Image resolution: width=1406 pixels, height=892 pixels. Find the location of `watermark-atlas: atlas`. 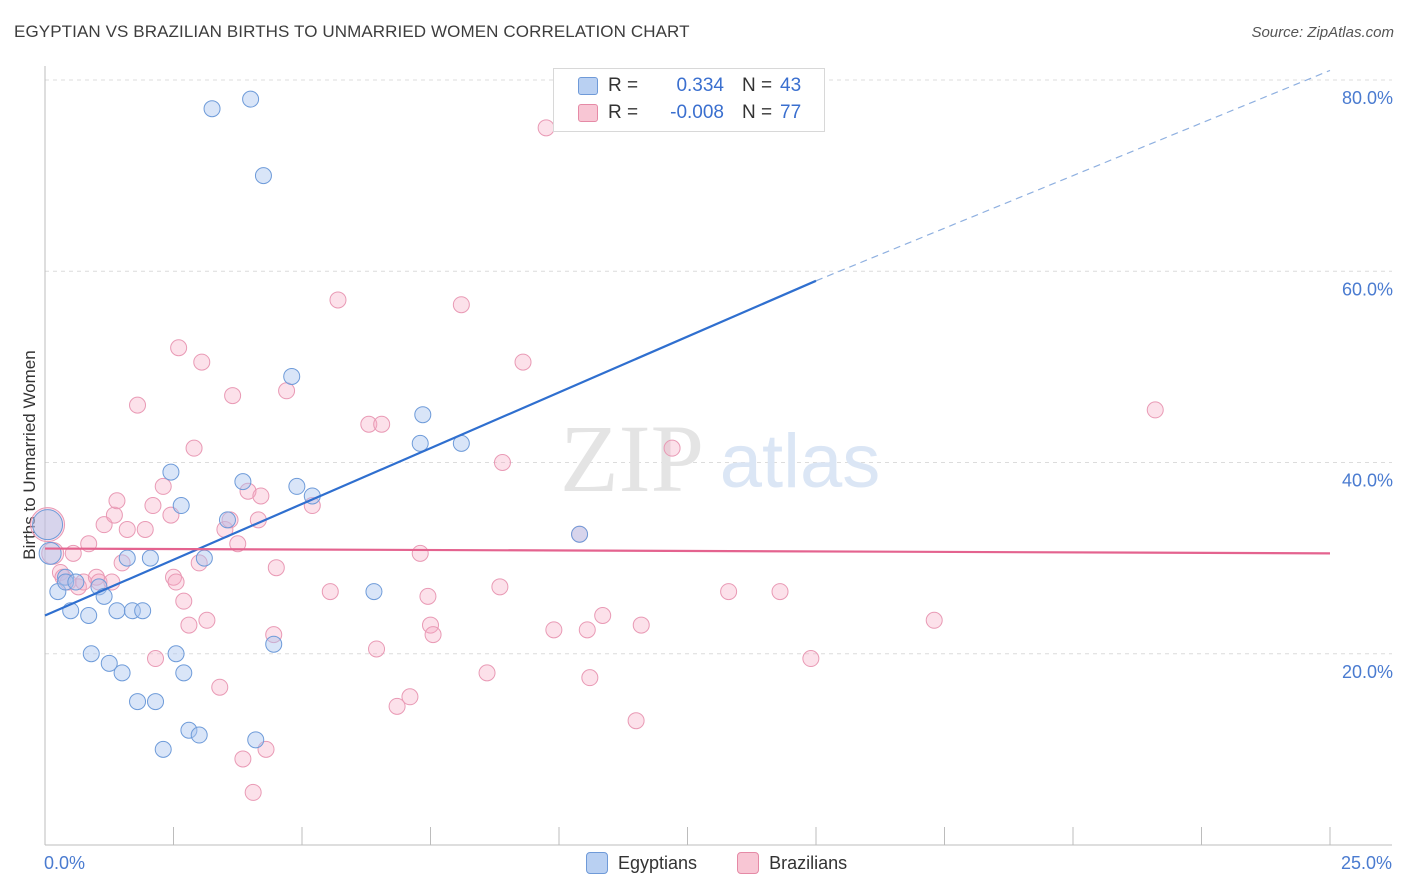

watermark-atlas: atlas is located at coordinates (800, 461).